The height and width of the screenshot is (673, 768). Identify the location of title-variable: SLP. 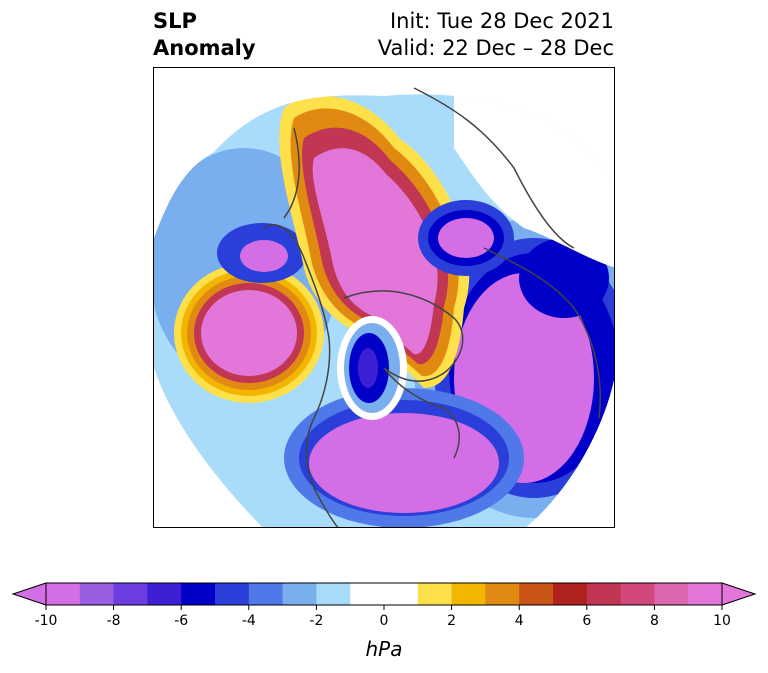
(175, 21).